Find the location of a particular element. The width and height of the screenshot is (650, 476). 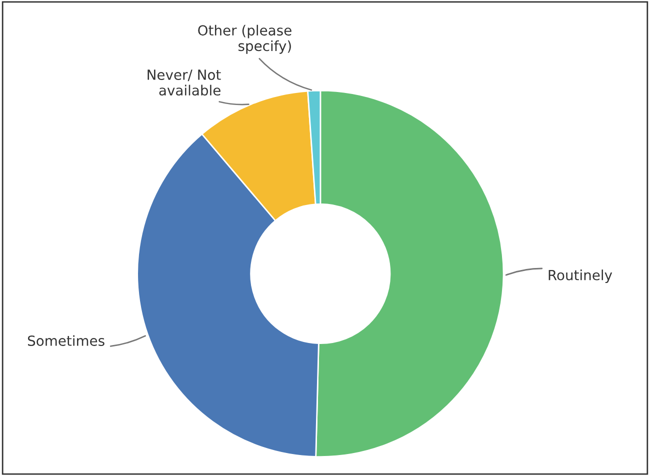

slice-label: Sometimes is located at coordinates (66, 340).